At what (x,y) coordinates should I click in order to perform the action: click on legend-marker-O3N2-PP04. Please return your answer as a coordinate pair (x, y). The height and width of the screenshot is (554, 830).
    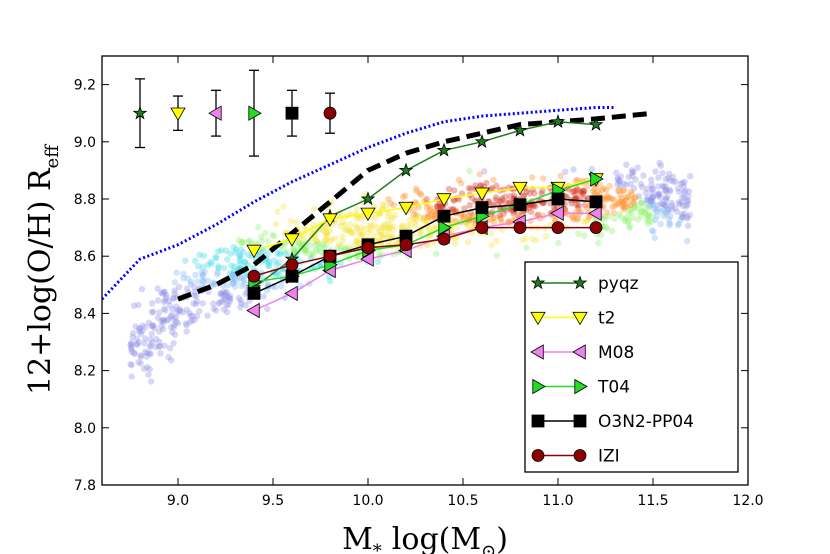
    Looking at the image, I should click on (580, 421).